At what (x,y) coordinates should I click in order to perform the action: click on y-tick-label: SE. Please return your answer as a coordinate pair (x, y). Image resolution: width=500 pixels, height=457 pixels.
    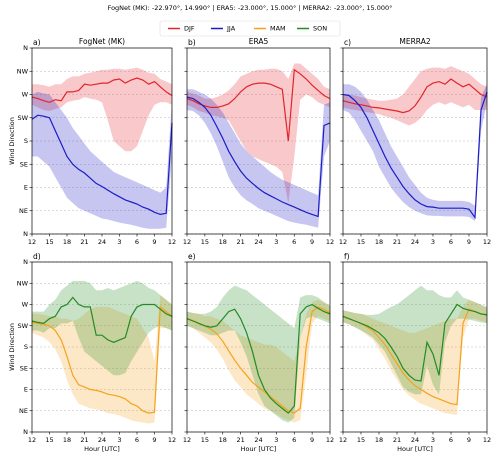
    Looking at the image, I should click on (24, 164).